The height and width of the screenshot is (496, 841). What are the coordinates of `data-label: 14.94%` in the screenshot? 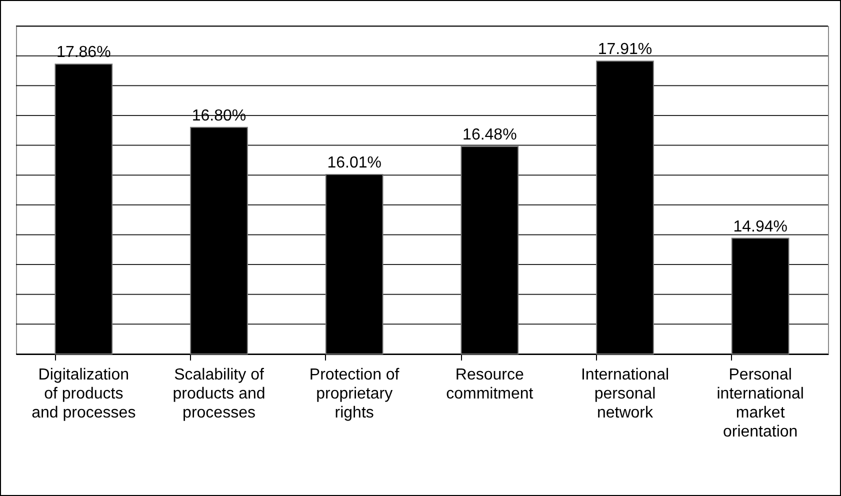 It's located at (760, 227).